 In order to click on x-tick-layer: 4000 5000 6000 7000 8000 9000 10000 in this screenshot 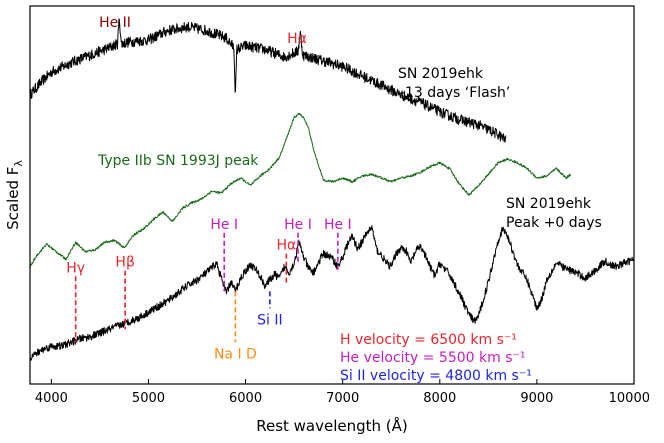, I will do `click(342, 392)`.